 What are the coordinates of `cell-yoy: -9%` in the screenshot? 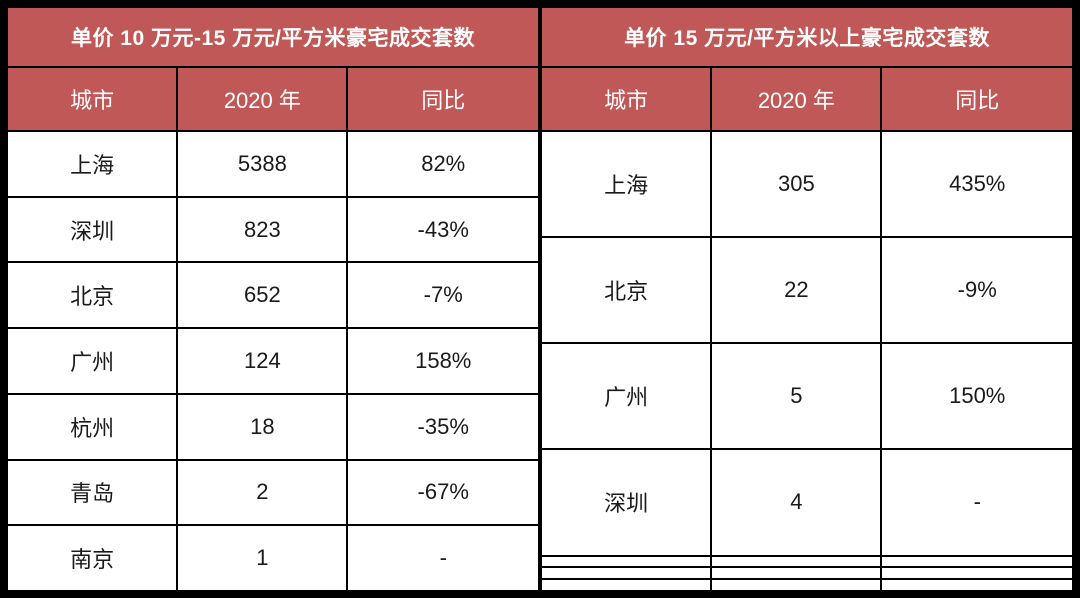 It's located at (977, 290).